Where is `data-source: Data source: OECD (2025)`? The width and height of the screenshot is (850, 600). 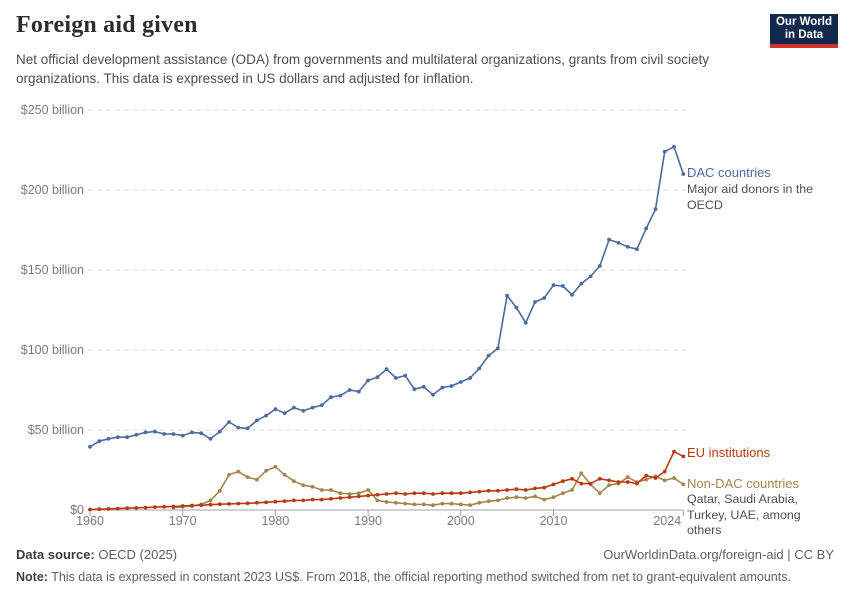
data-source: Data source: OECD (2025) is located at coordinates (96, 554).